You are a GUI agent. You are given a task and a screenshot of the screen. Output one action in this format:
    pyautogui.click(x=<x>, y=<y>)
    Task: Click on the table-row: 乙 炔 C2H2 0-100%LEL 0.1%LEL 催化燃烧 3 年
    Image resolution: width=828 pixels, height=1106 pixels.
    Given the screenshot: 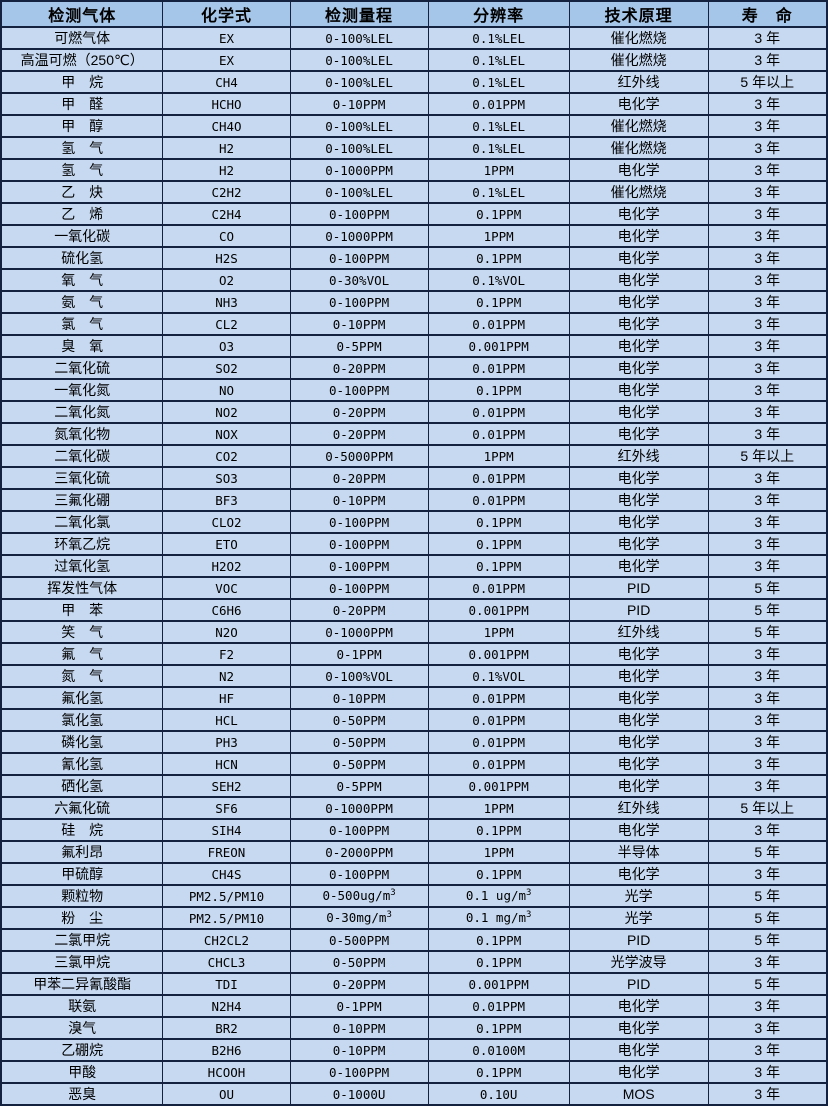 What is the action you would take?
    pyautogui.click(x=414, y=192)
    